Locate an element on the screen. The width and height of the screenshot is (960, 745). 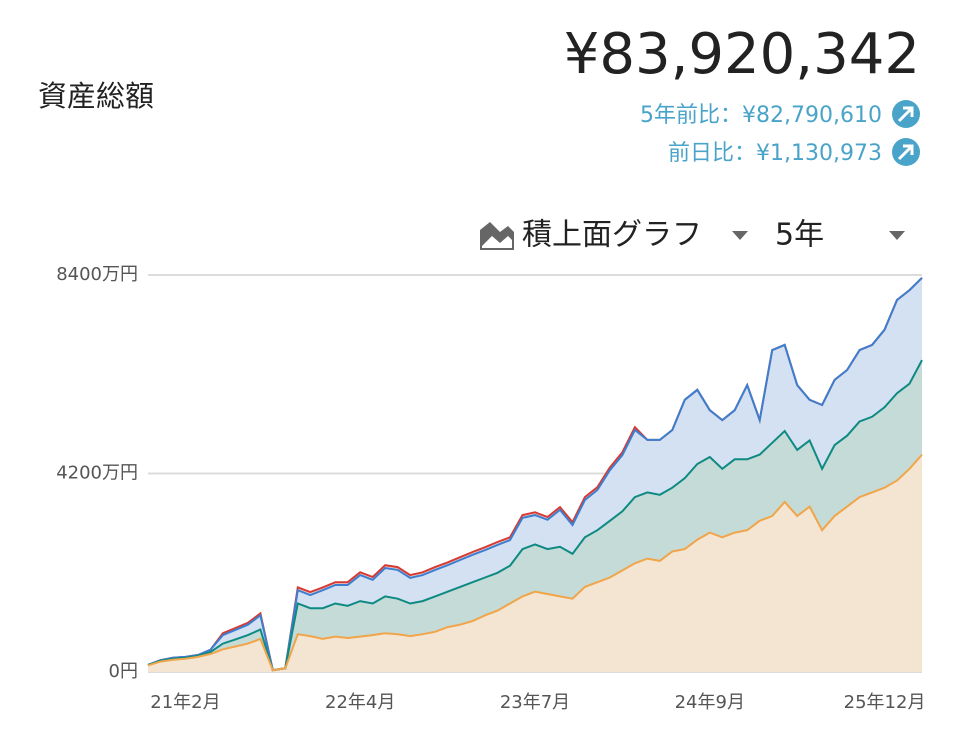
day-change: 前日比：¥1,130,973 is located at coordinates (775, 153).